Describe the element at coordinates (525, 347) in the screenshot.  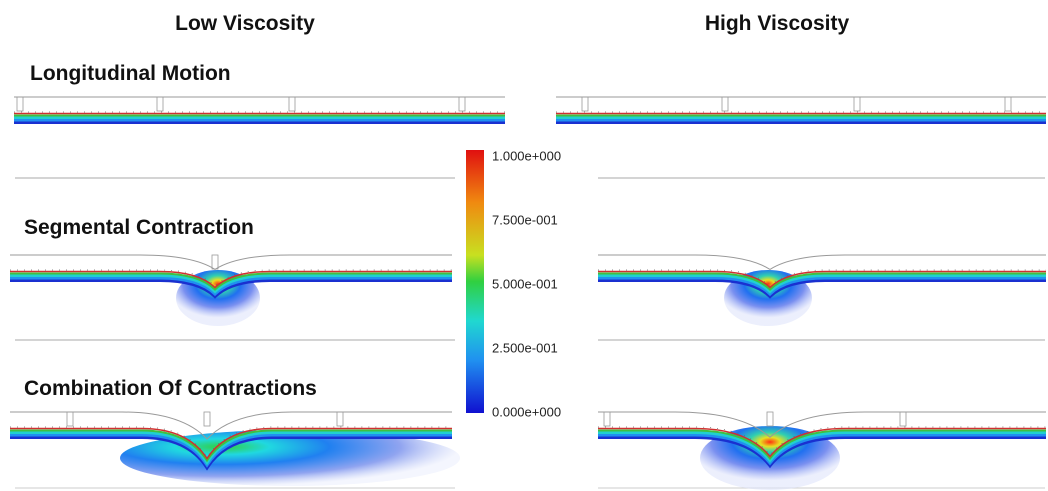
I see `colorbar-label: 2.500e-001` at that location.